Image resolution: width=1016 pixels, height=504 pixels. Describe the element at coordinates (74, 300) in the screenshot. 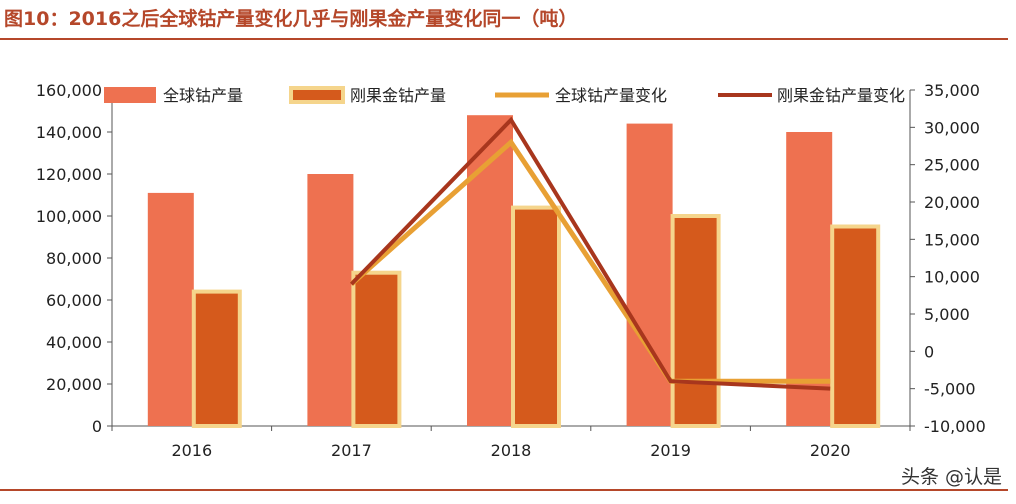

I see `left-y-tick-label: 60,000` at that location.